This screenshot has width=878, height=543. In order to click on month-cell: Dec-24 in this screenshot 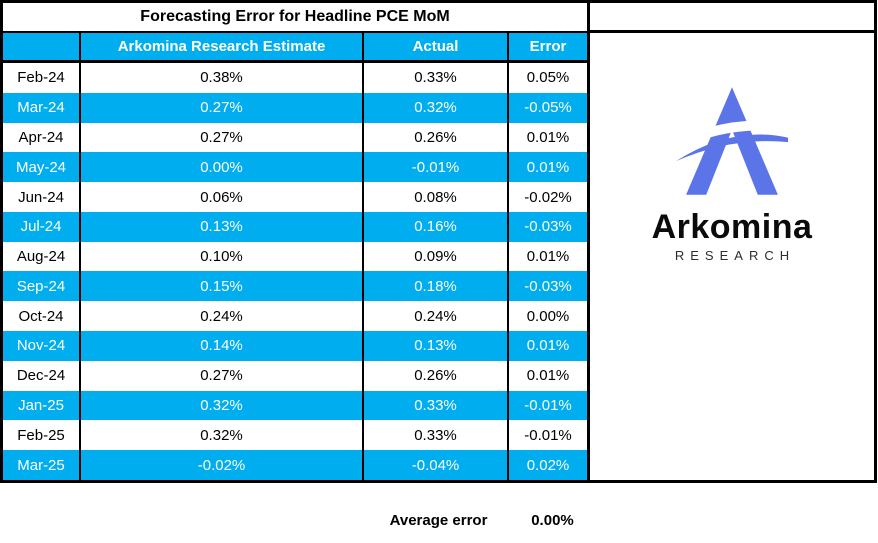, I will do `click(42, 375)`.